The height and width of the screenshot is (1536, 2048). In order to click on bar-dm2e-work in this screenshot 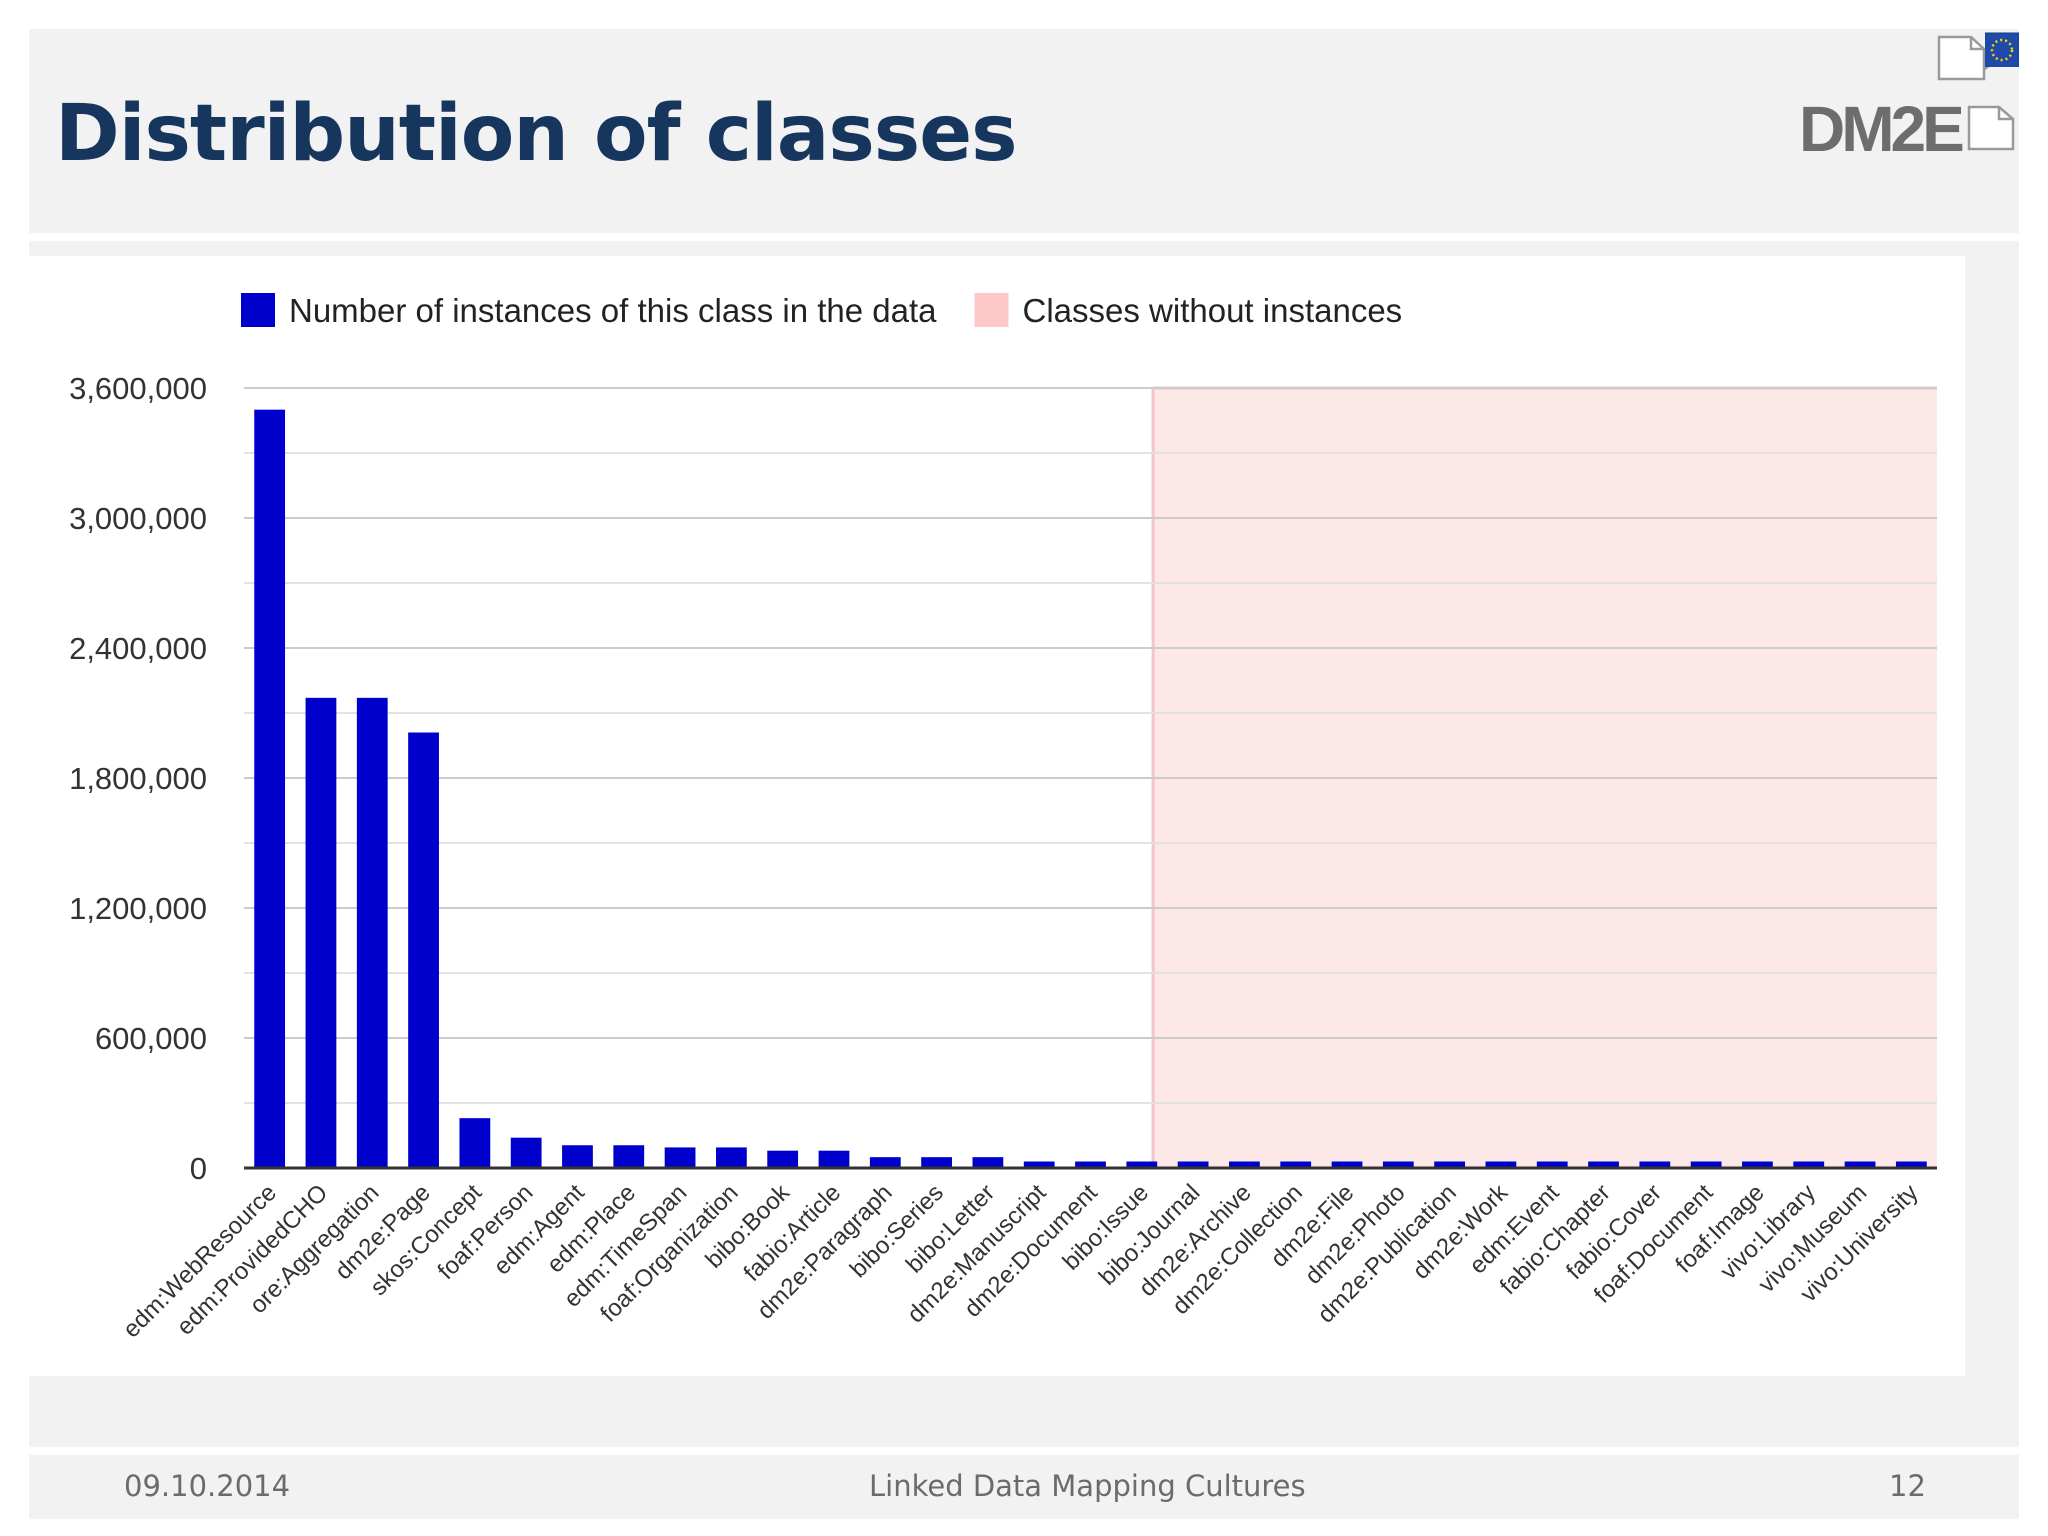, I will do `click(1501, 1164)`.